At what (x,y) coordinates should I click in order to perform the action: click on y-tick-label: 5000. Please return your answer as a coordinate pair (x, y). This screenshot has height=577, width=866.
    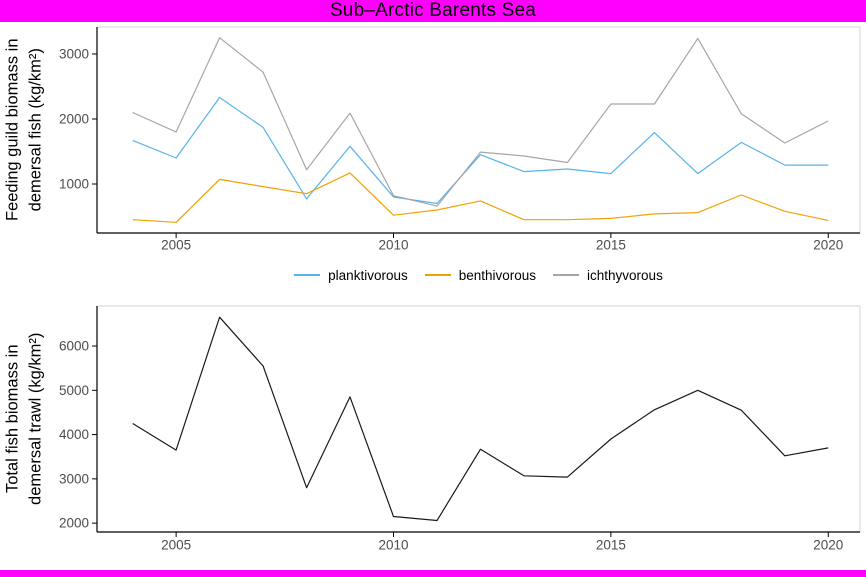
    Looking at the image, I should click on (74, 390).